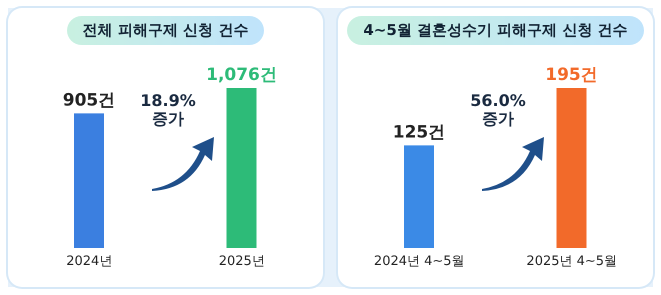  What do you see at coordinates (498, 109) in the screenshot?
I see `annotation: 56.0% 증가` at bounding box center [498, 109].